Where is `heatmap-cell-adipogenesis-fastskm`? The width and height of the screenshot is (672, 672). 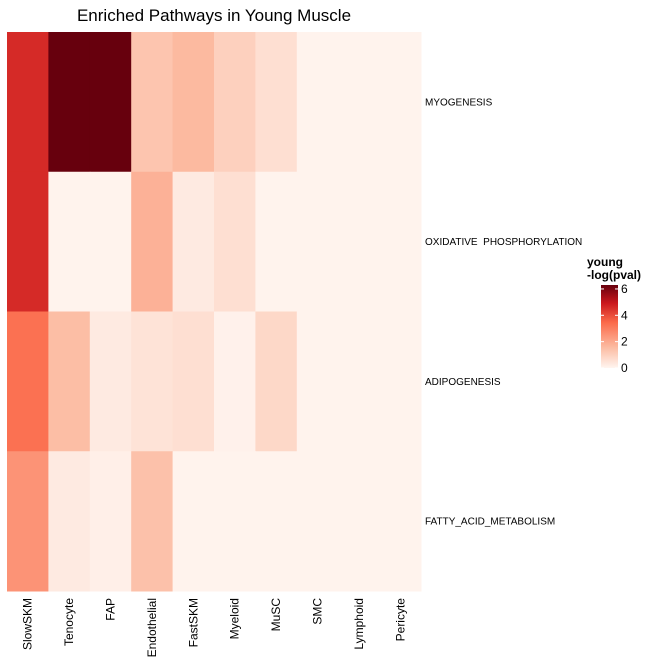 heatmap-cell-adipogenesis-fastskm is located at coordinates (193, 381).